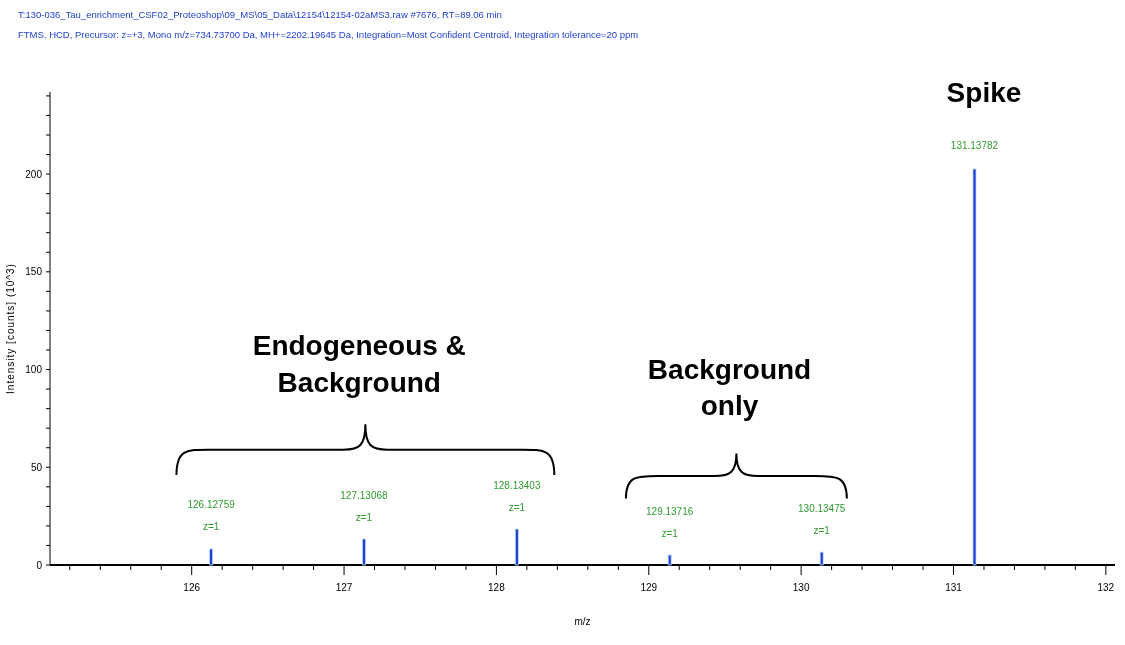 This screenshot has height=645, width=1125. Describe the element at coordinates (822, 508) in the screenshot. I see `annotation: 130.13475` at that location.